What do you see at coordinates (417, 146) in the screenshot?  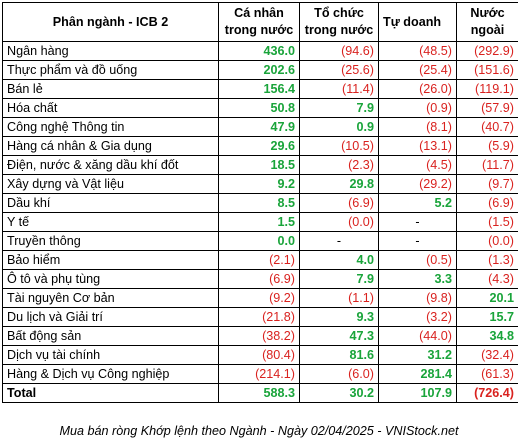 I see `cell-proprietary: (13.1)` at bounding box center [417, 146].